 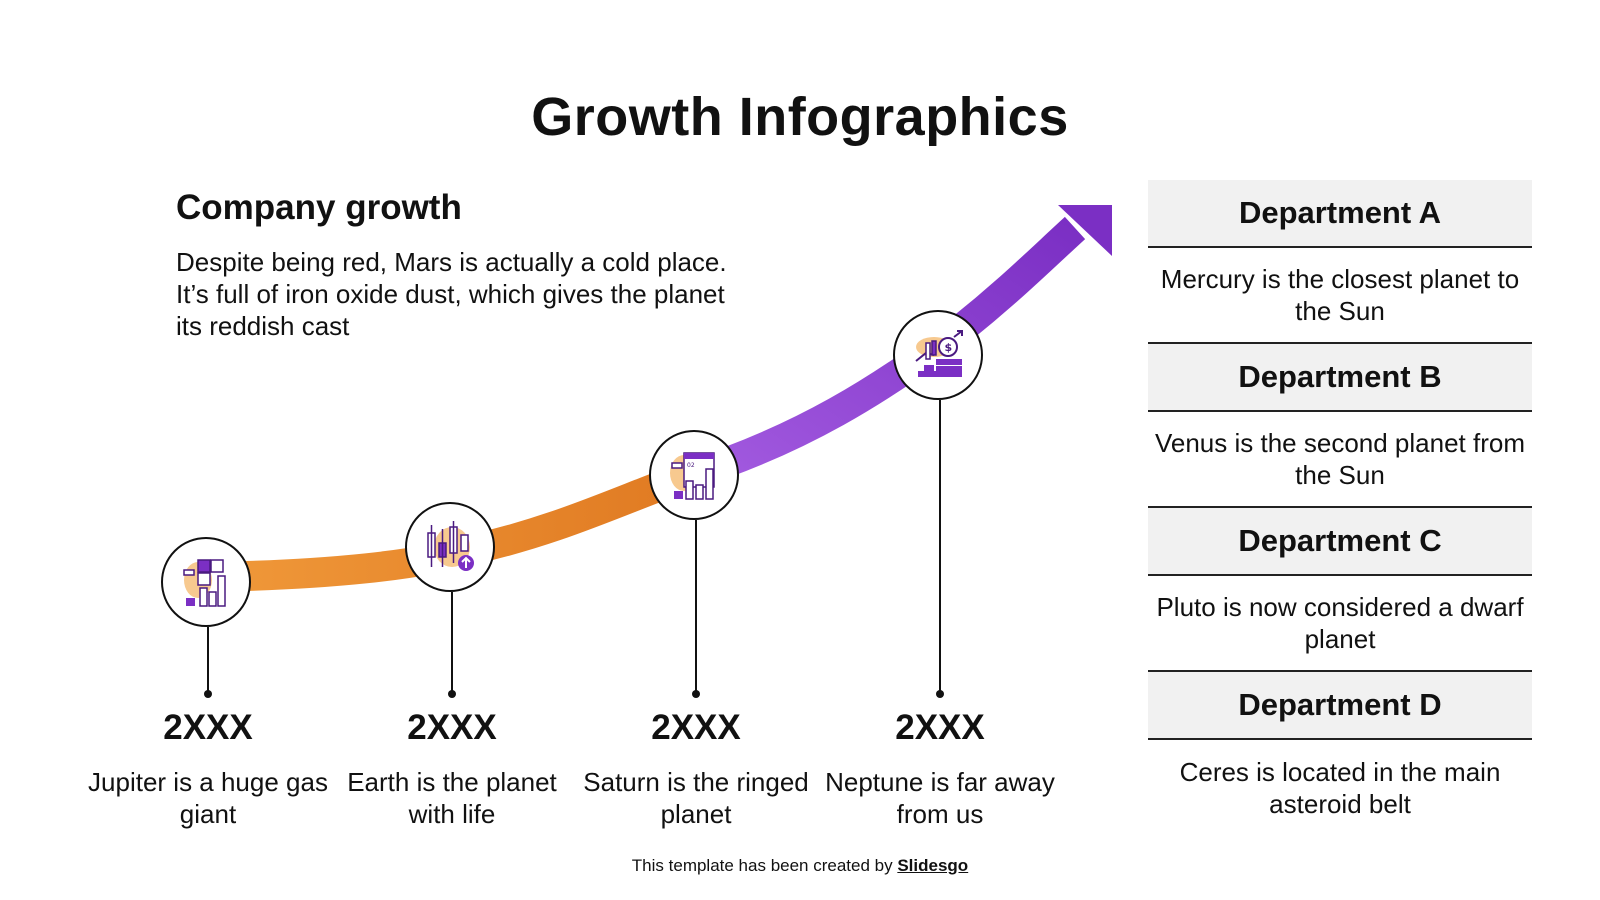 What do you see at coordinates (1340, 214) in the screenshot?
I see `department-a-header: Department A` at bounding box center [1340, 214].